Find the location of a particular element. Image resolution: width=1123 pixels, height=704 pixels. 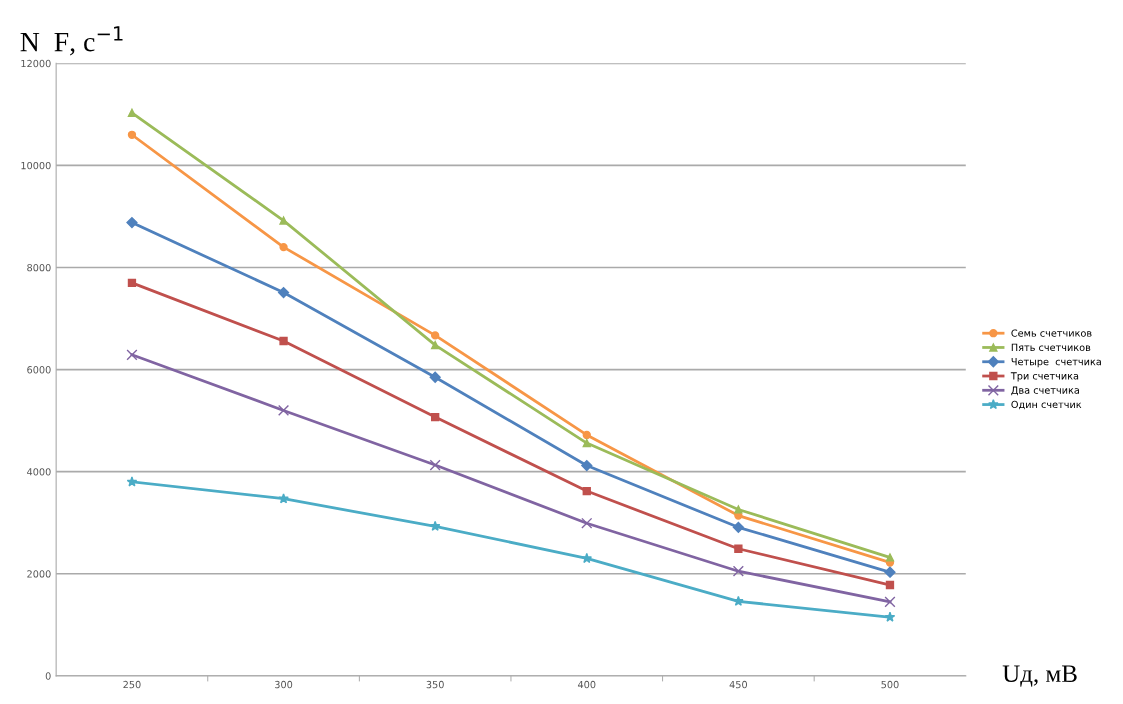

x-tick-label: 400 is located at coordinates (586, 684).